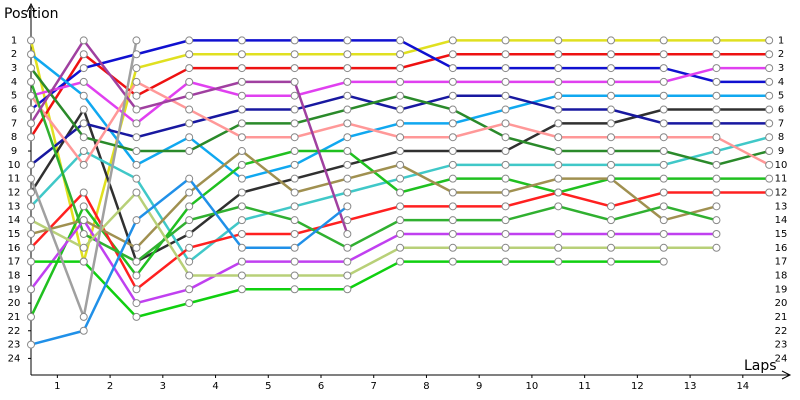 The height and width of the screenshot is (400, 800). Describe the element at coordinates (31, 7) in the screenshot. I see `y-arrow` at that location.